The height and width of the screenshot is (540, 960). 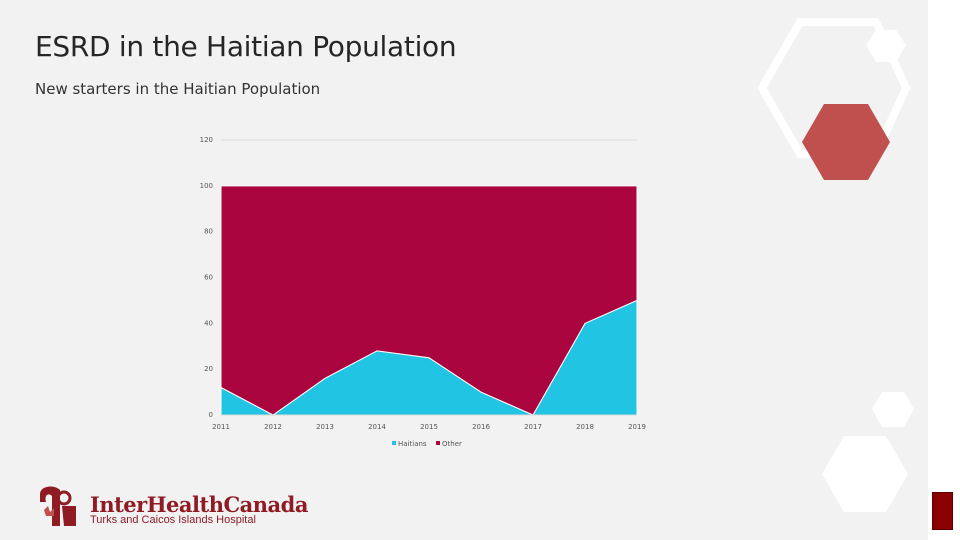 I want to click on logo-emblem-icon, so click(x=58, y=506).